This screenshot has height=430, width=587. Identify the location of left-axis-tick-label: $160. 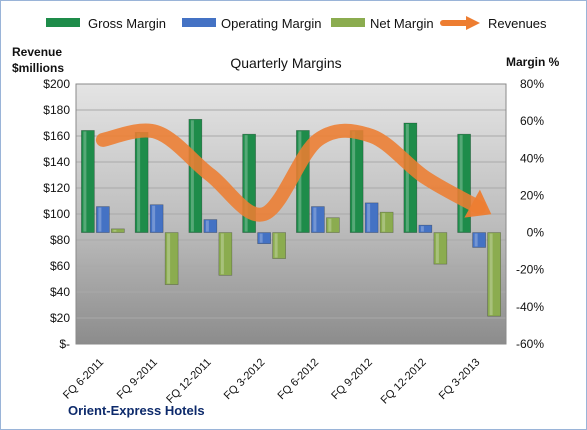
(56, 136).